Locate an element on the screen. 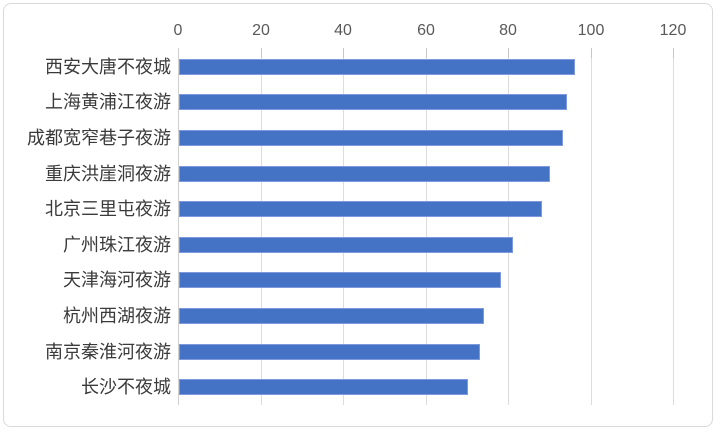 The height and width of the screenshot is (439, 720). category-axis-line is located at coordinates (178, 226).